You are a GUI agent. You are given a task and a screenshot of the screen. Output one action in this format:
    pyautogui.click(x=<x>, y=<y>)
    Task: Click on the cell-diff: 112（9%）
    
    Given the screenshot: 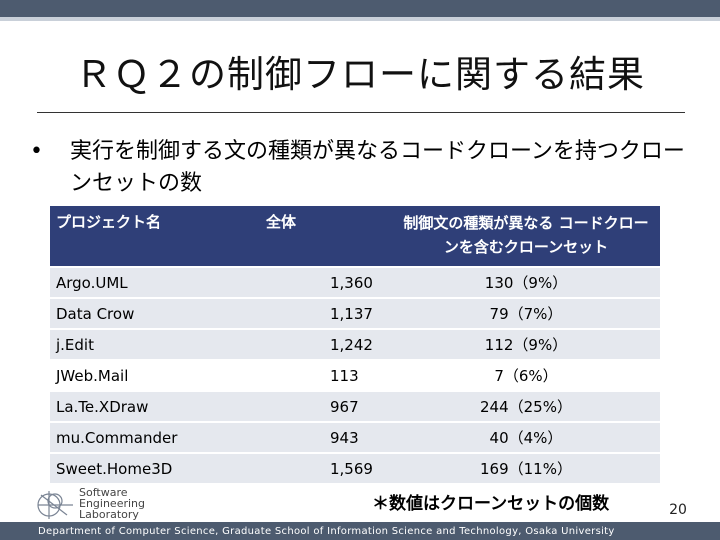 What is the action you would take?
    pyautogui.click(x=526, y=344)
    